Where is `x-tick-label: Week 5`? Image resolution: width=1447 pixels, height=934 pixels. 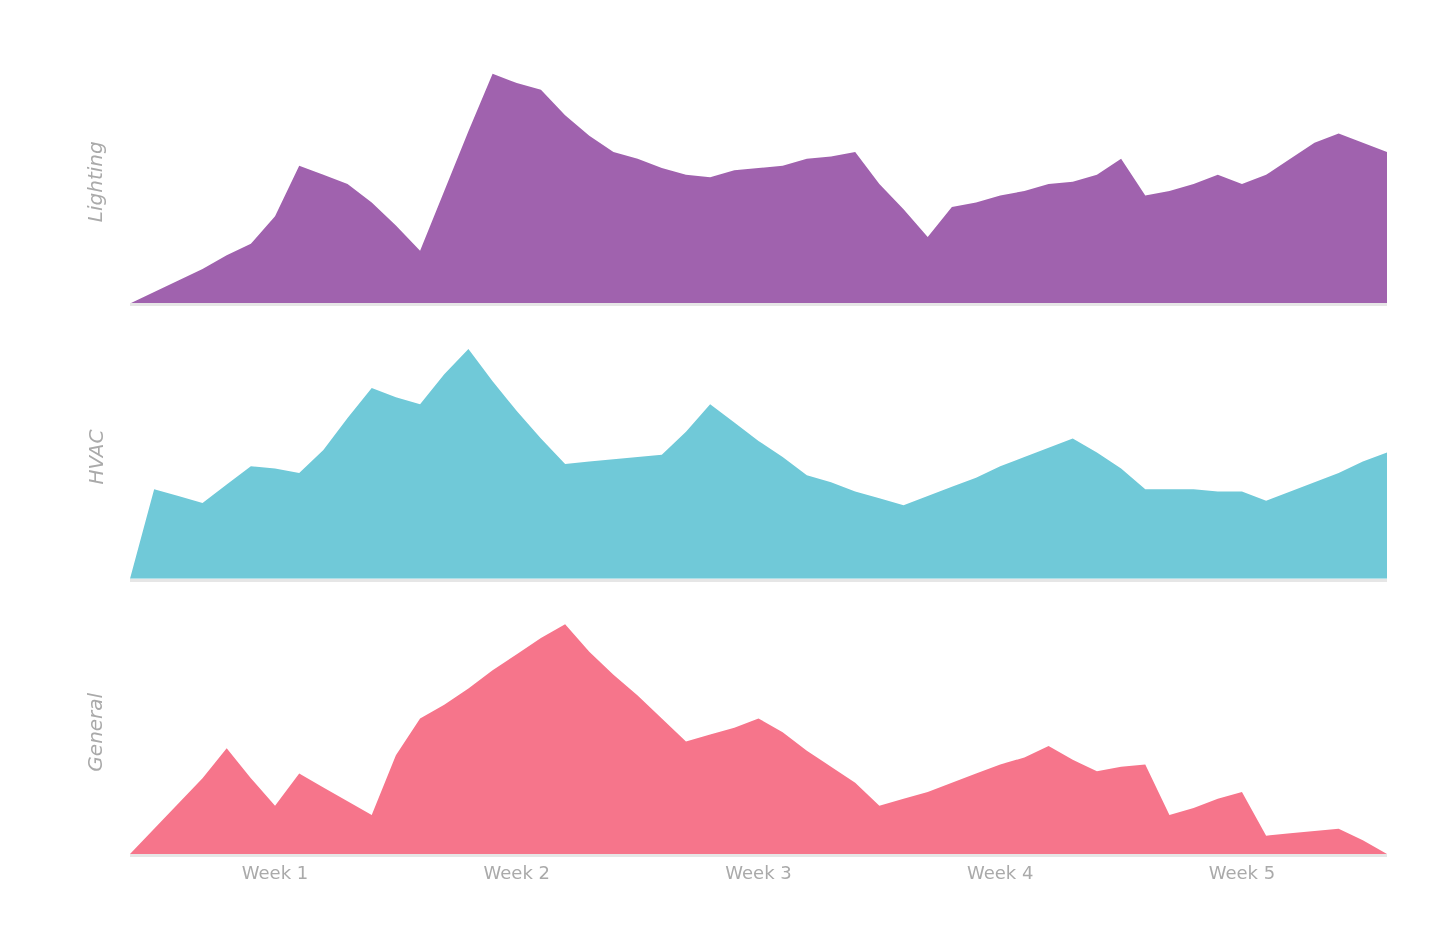
x-tick-label: Week 5 is located at coordinates (1242, 872).